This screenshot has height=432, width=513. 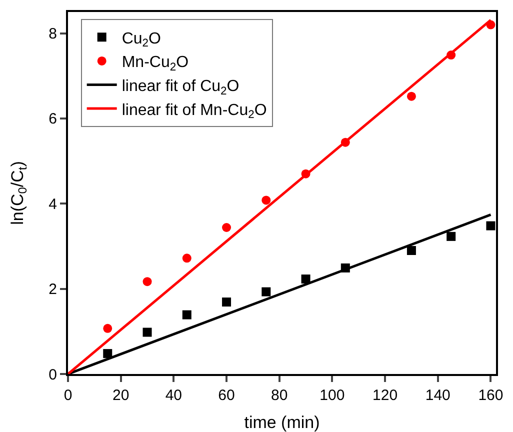 What do you see at coordinates (181, 88) in the screenshot?
I see `legend-label: linear fit of Cu$_{2}$O` at bounding box center [181, 88].